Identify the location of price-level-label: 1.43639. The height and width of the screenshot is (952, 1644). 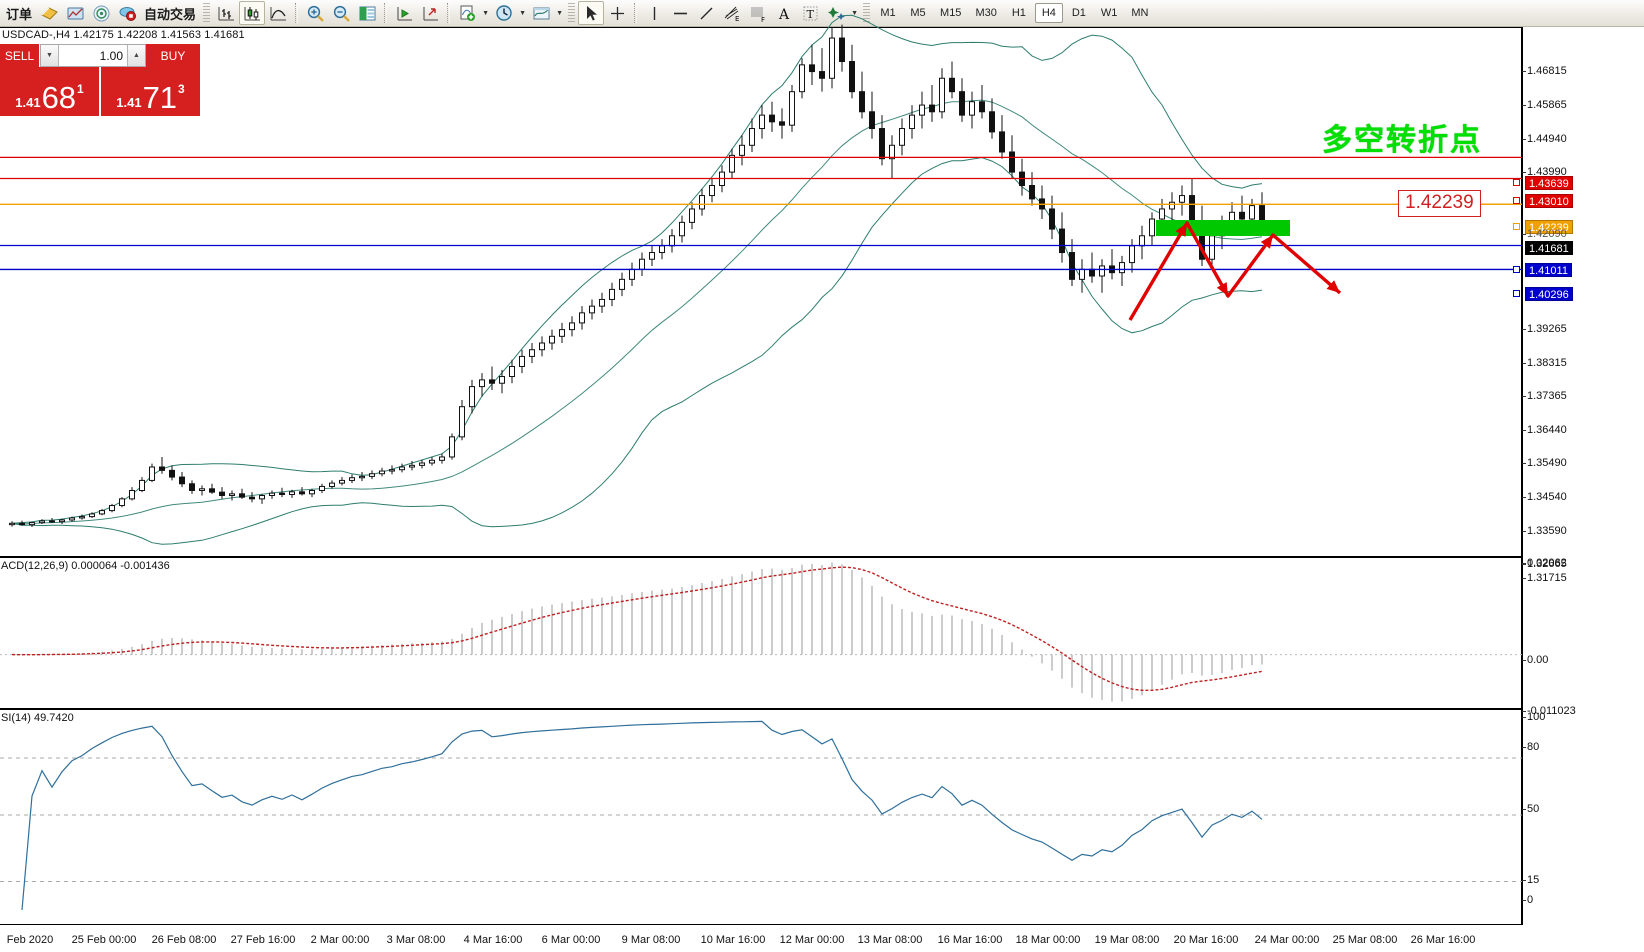
(1549, 183).